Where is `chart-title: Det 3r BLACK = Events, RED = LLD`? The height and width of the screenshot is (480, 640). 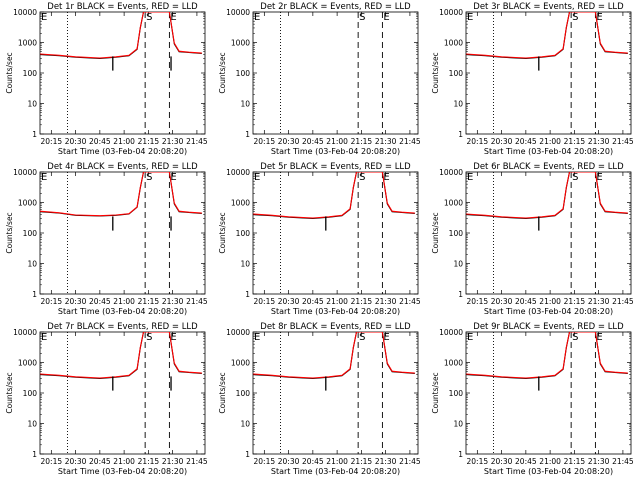 chart-title: Det 3r BLACK = Events, RED = LLD is located at coordinates (548, 7).